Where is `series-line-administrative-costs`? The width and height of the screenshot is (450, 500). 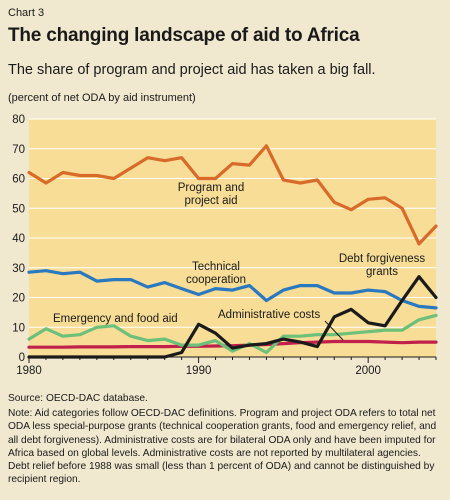 series-line-administrative-costs is located at coordinates (232, 344).